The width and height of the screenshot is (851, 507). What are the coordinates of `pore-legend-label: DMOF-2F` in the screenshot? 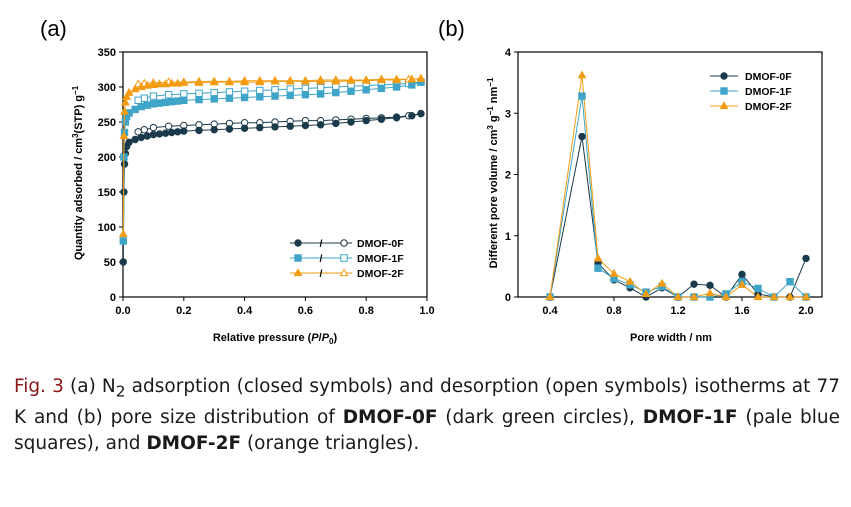 It's located at (768, 107).